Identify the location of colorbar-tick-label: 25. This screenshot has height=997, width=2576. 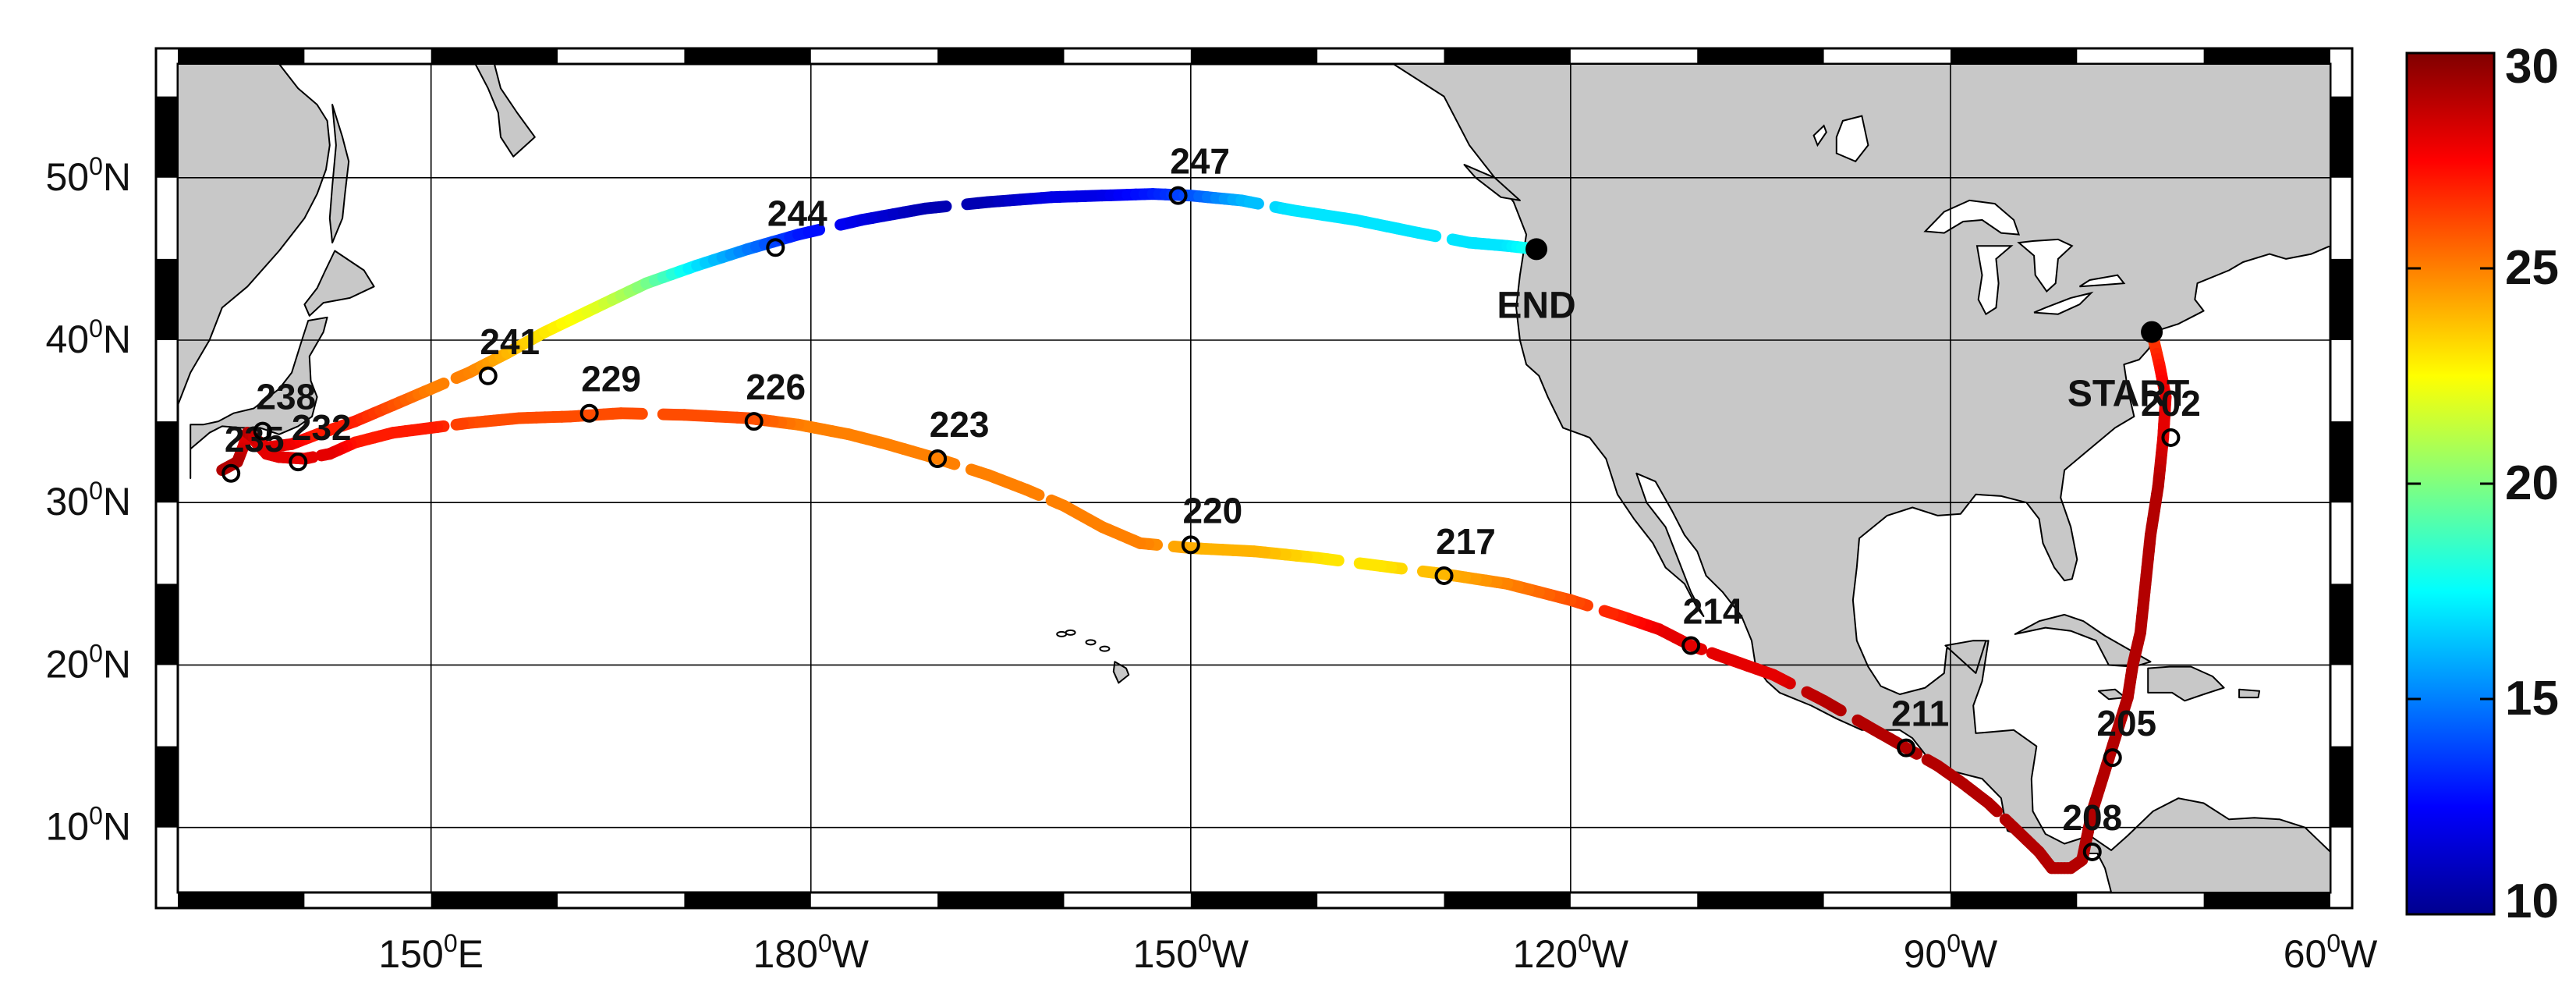
(2532, 268).